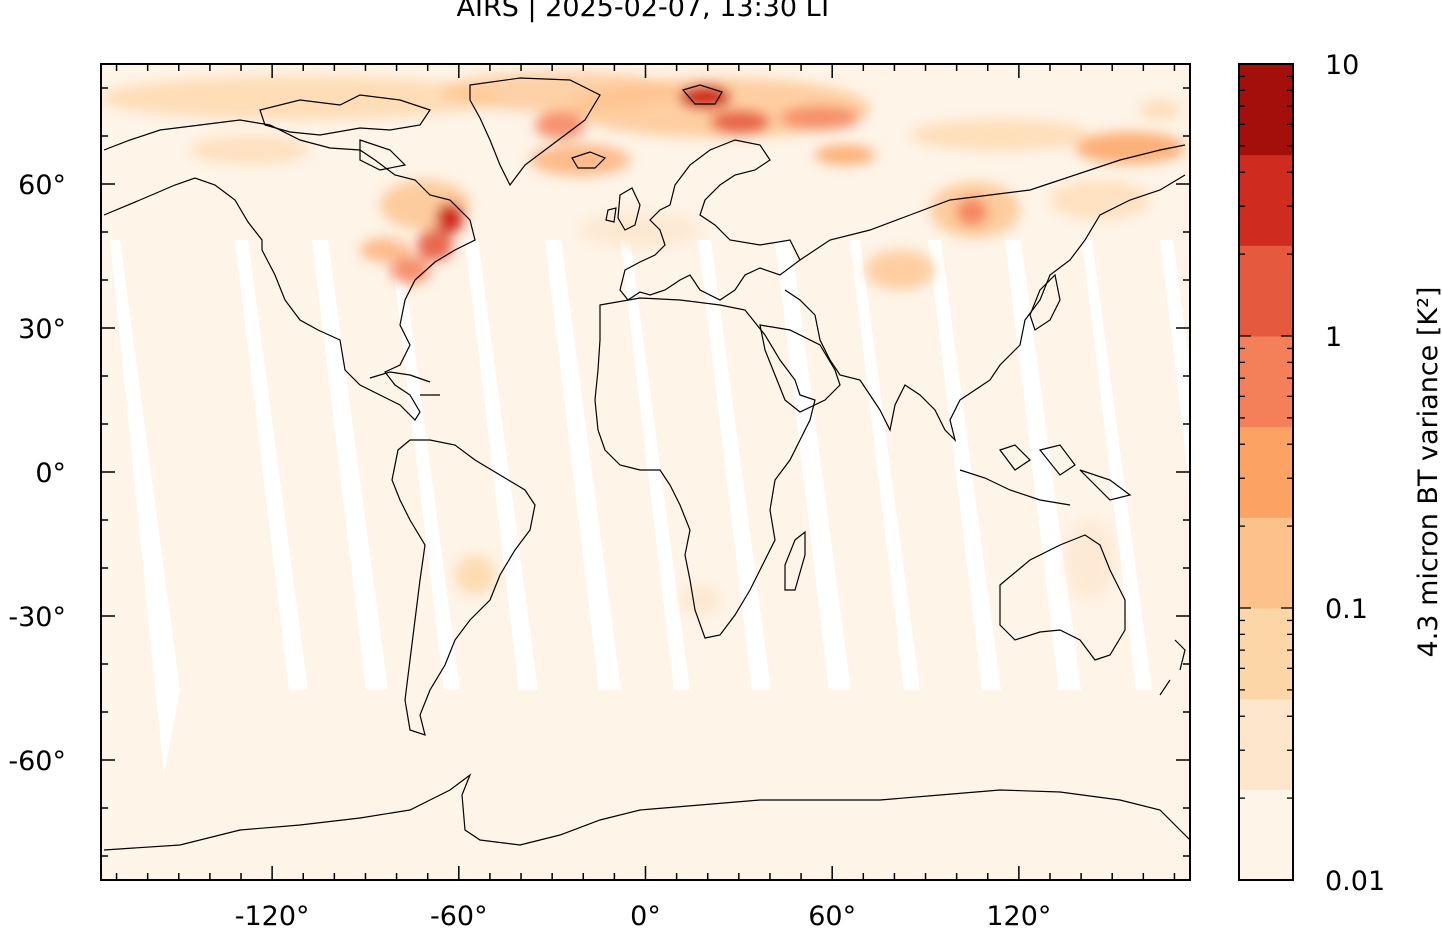 This screenshot has height=930, width=1442. Describe the element at coordinates (345, 132) in the screenshot. I see `coastline-arctic-islands` at that location.